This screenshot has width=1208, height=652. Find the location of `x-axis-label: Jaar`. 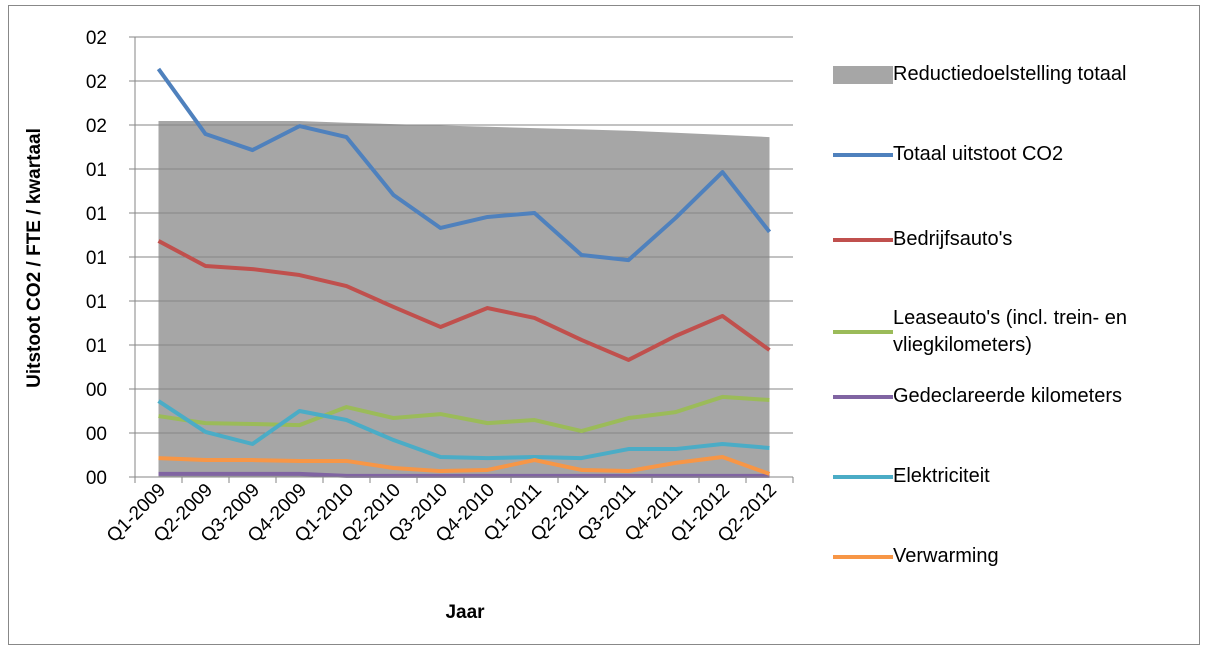

x-axis-label: Jaar is located at coordinates (465, 612).